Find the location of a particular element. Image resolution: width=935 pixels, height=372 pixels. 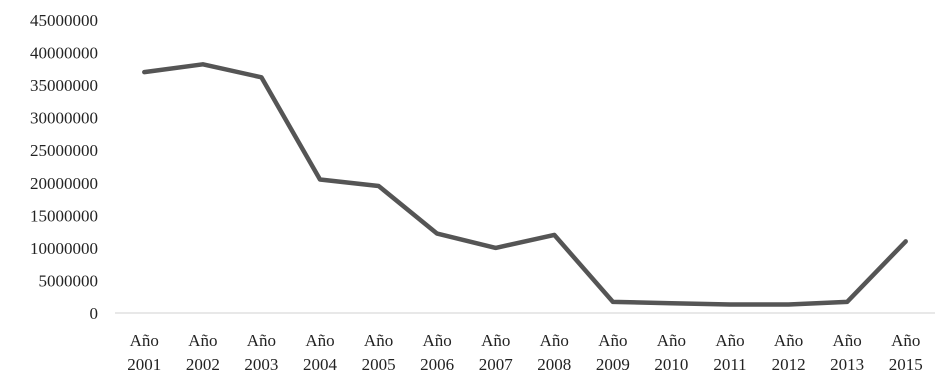

y-tick-label: 30000000 is located at coordinates (64, 118).